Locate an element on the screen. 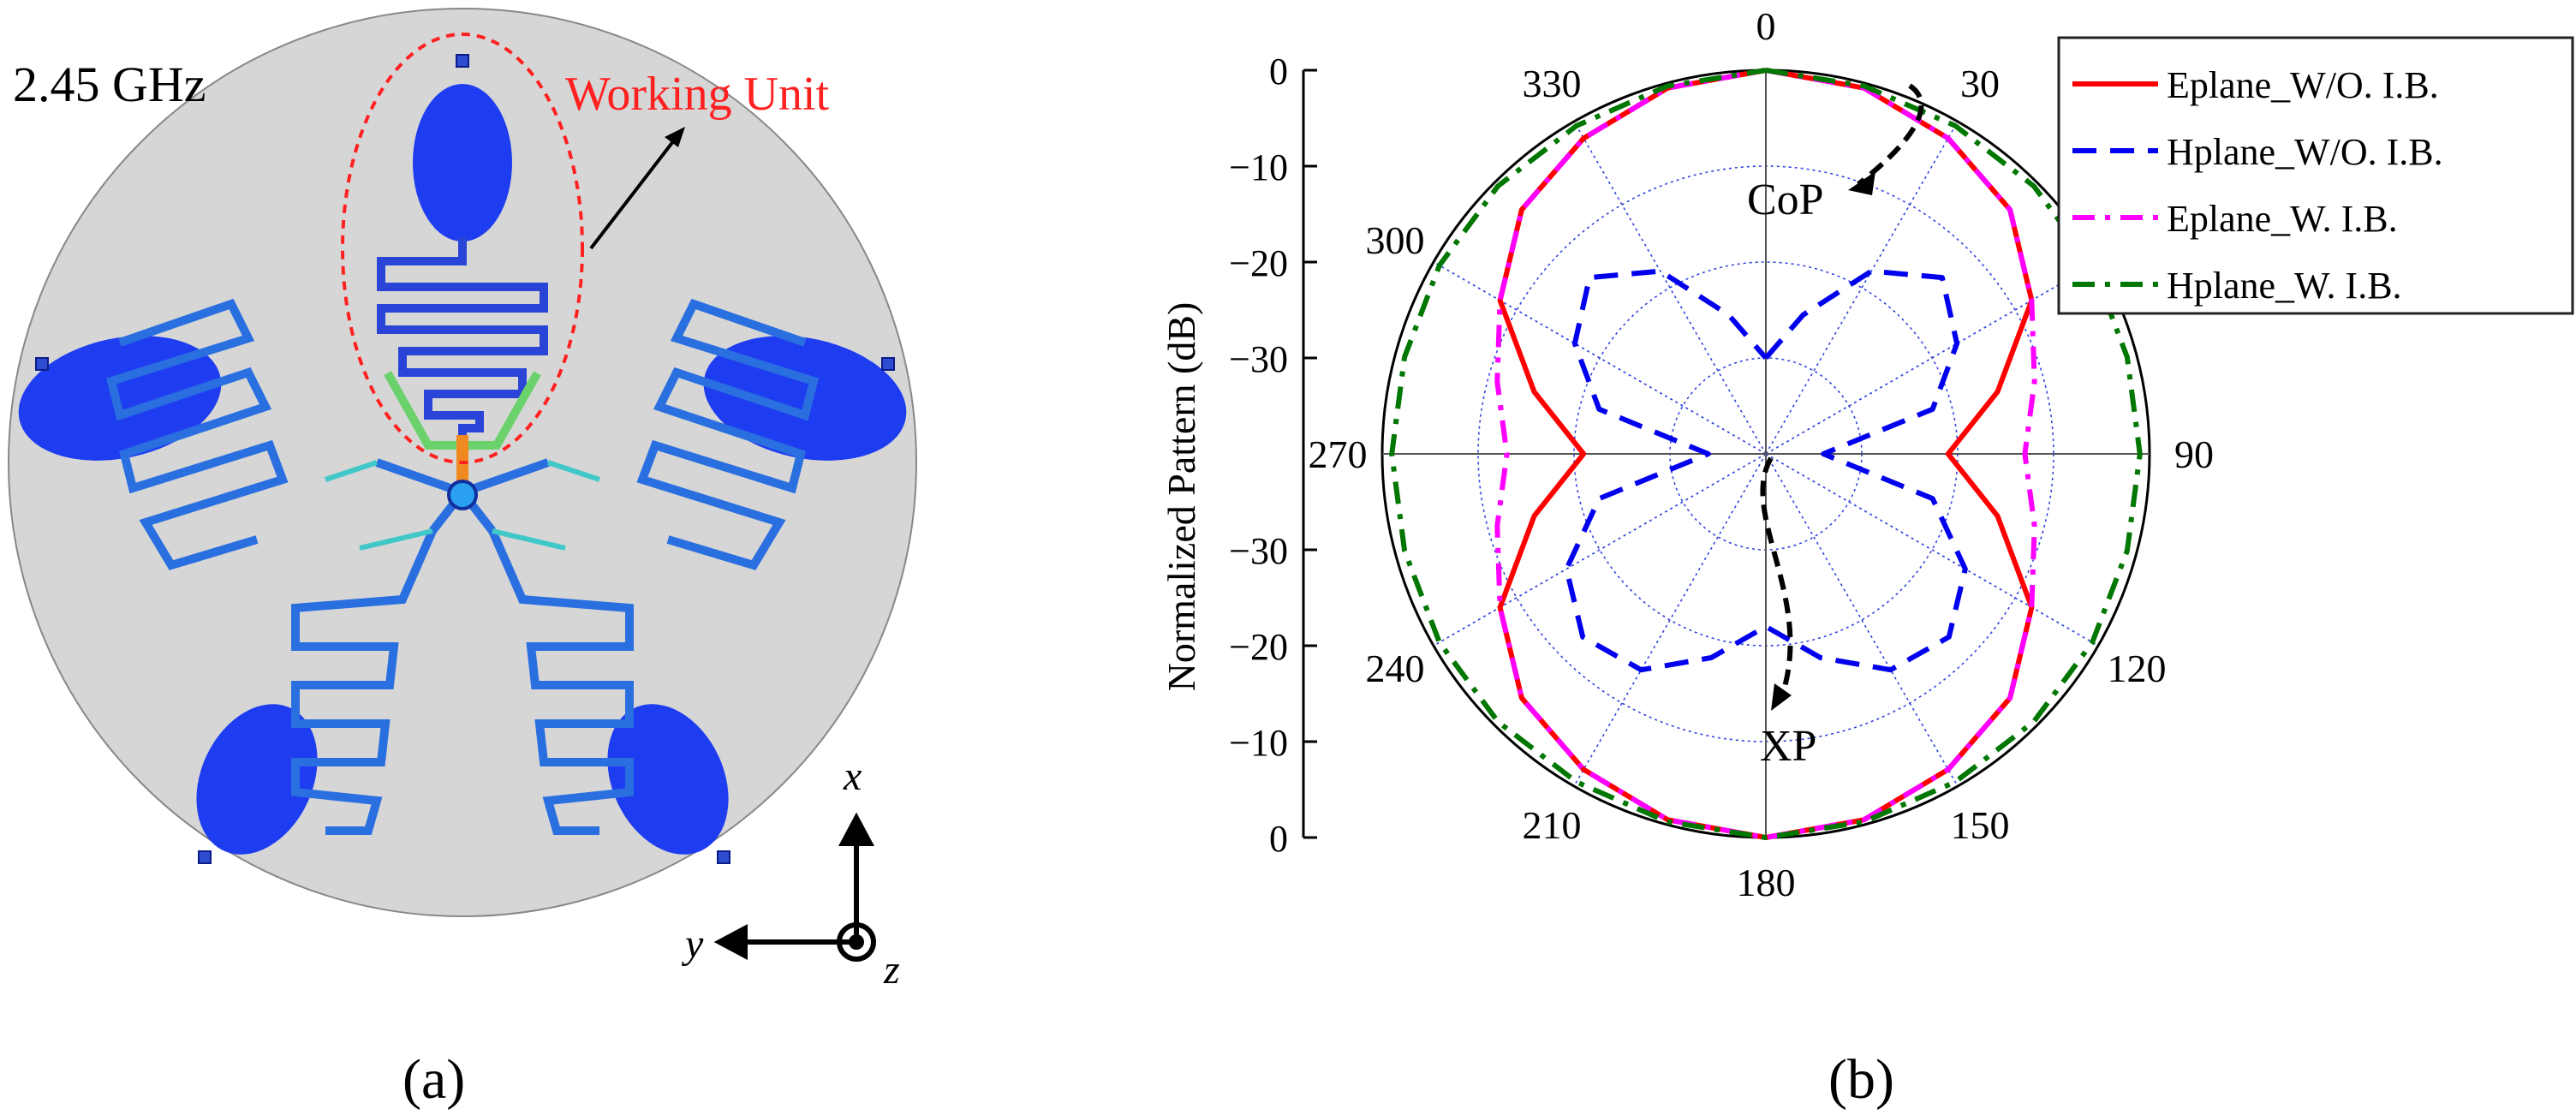  y-axis-title: Normalized Pattern (dB) is located at coordinates (1181, 497).